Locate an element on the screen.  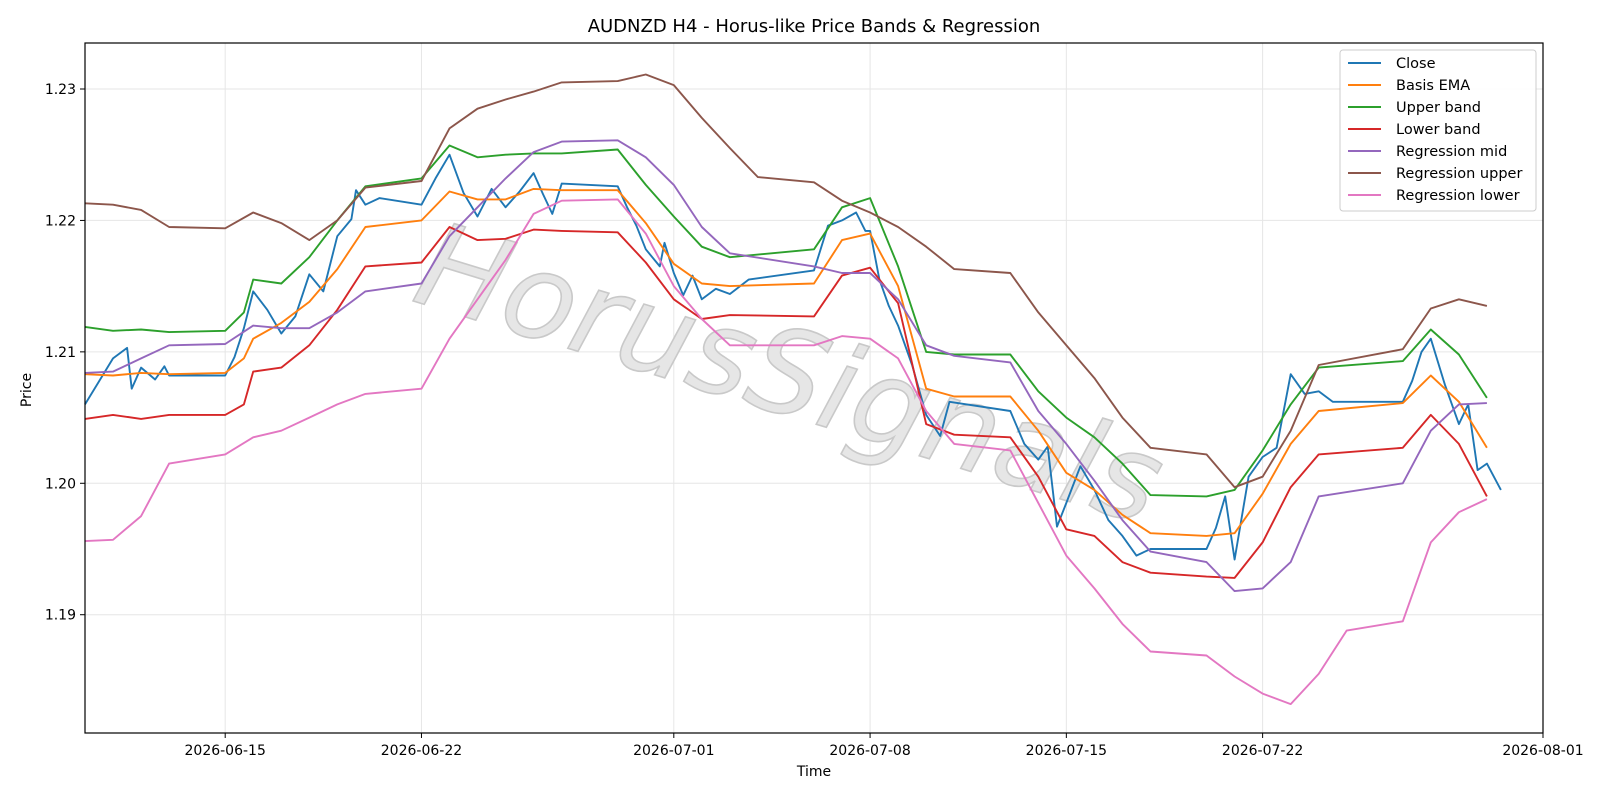
x-tick-label: 2026-07-22 is located at coordinates (1262, 751).